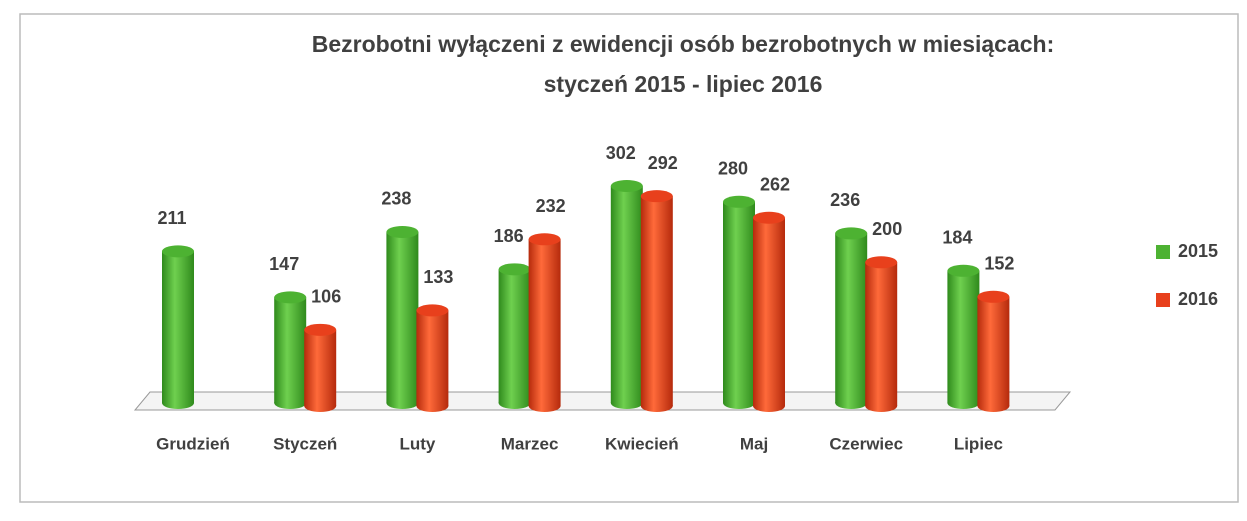 This screenshot has width=1247, height=521. What do you see at coordinates (978, 443) in the screenshot?
I see `x-tick-label: Lipiec` at bounding box center [978, 443].